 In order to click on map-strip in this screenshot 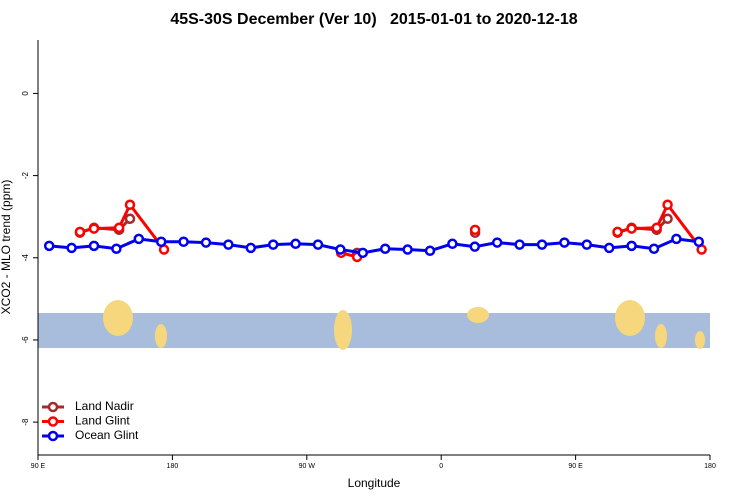, I will do `click(374, 325)`.